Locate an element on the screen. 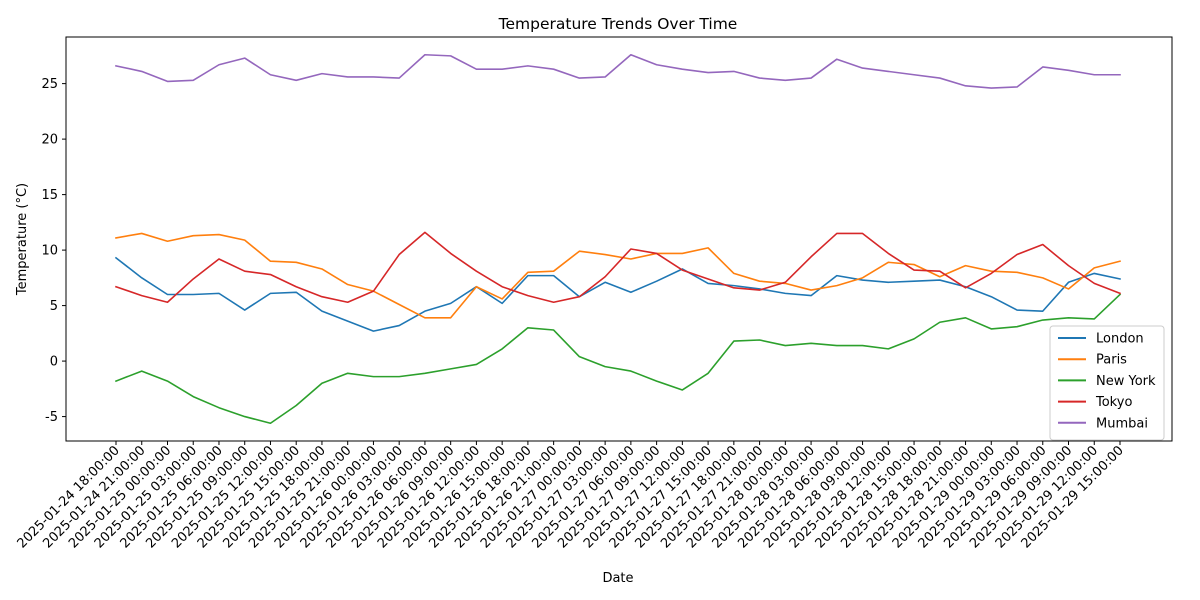 This screenshot has width=1200, height=600. legend: London Paris New York Tokyo Mumbai is located at coordinates (1107, 383).